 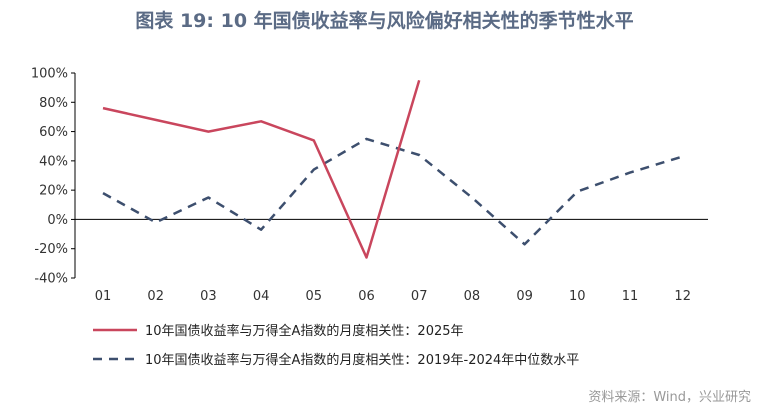 What do you see at coordinates (304, 331) in the screenshot?
I see `legend-label-1: 10年国债收益率与万得全A指数的月度相关性：2025年` at bounding box center [304, 331].